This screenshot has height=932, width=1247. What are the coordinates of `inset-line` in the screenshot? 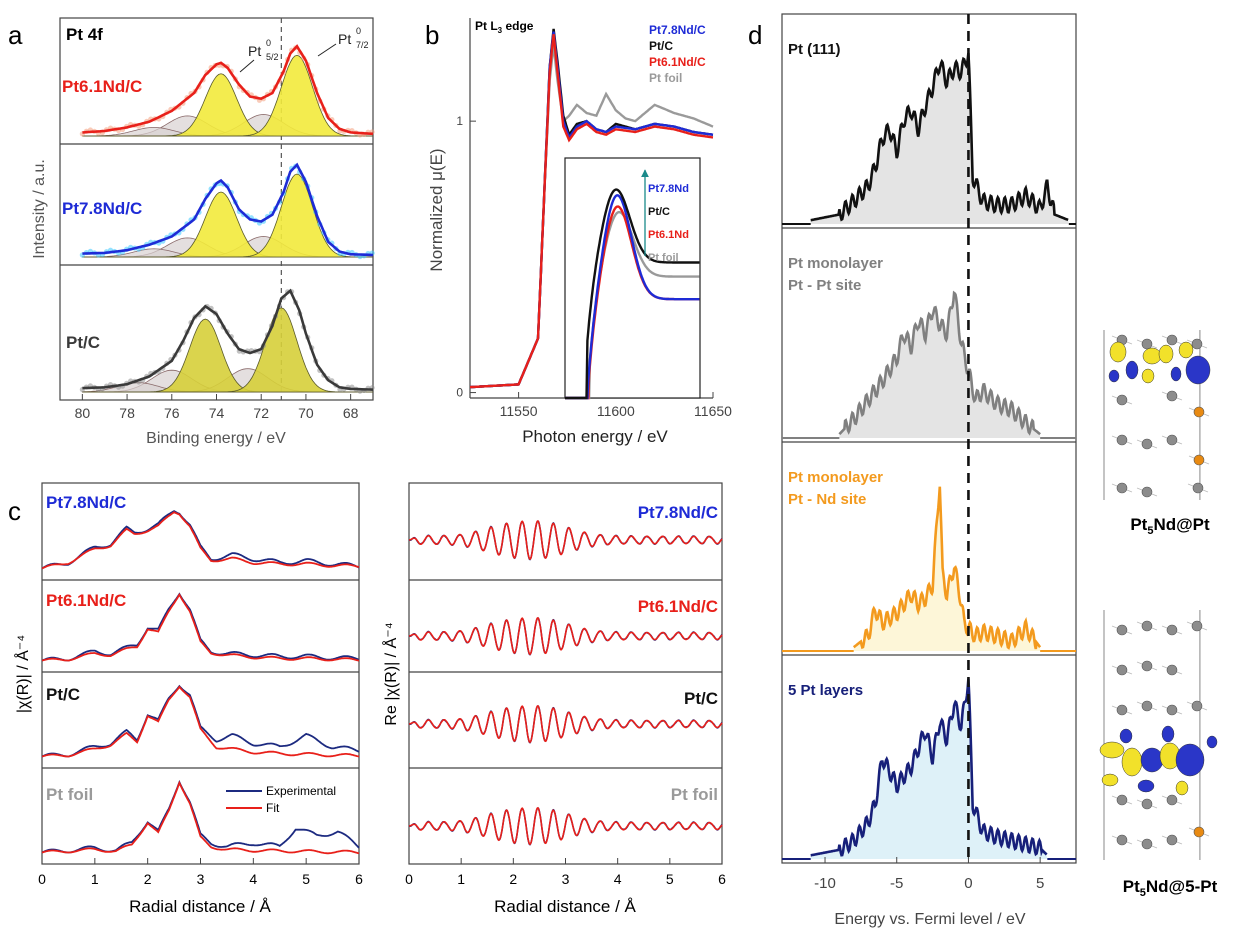 It's located at (632, 294).